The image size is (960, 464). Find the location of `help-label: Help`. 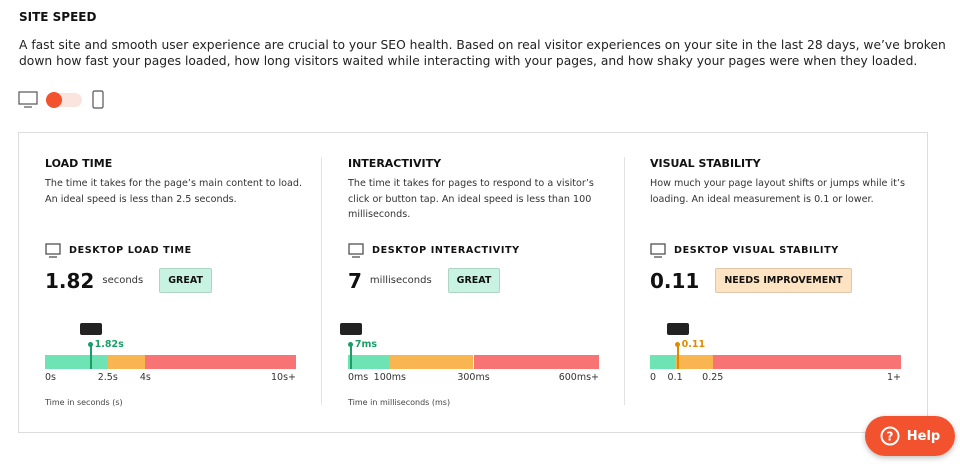

help-label: Help is located at coordinates (923, 436).